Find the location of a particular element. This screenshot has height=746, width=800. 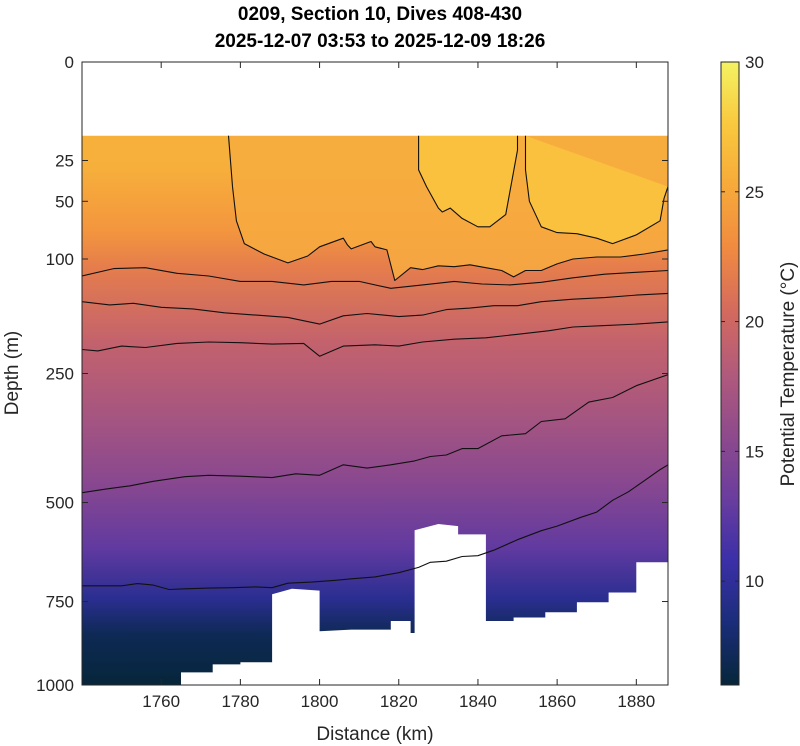

colorbar-label: Potential Temperature (°C) is located at coordinates (788, 374).